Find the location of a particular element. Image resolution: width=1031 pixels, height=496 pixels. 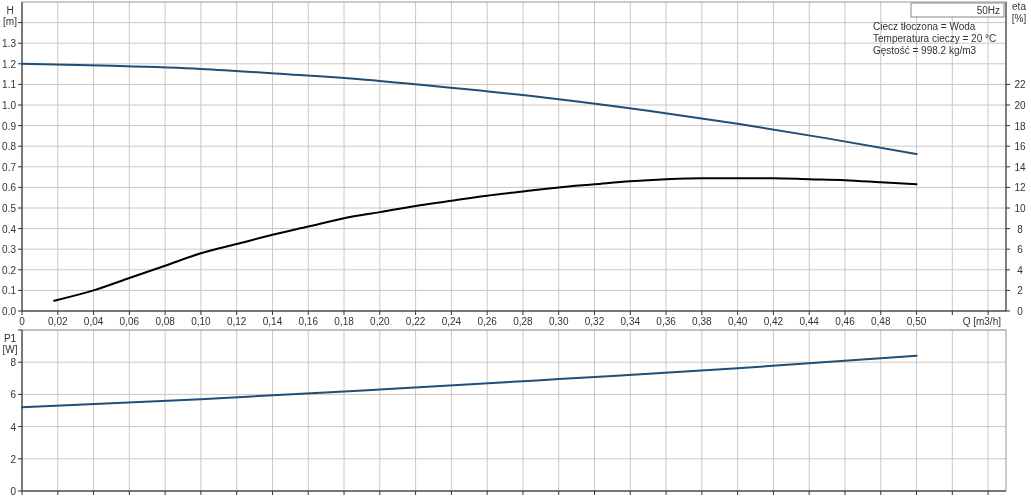

y-tick-label: 0.1 is located at coordinates (9, 291).